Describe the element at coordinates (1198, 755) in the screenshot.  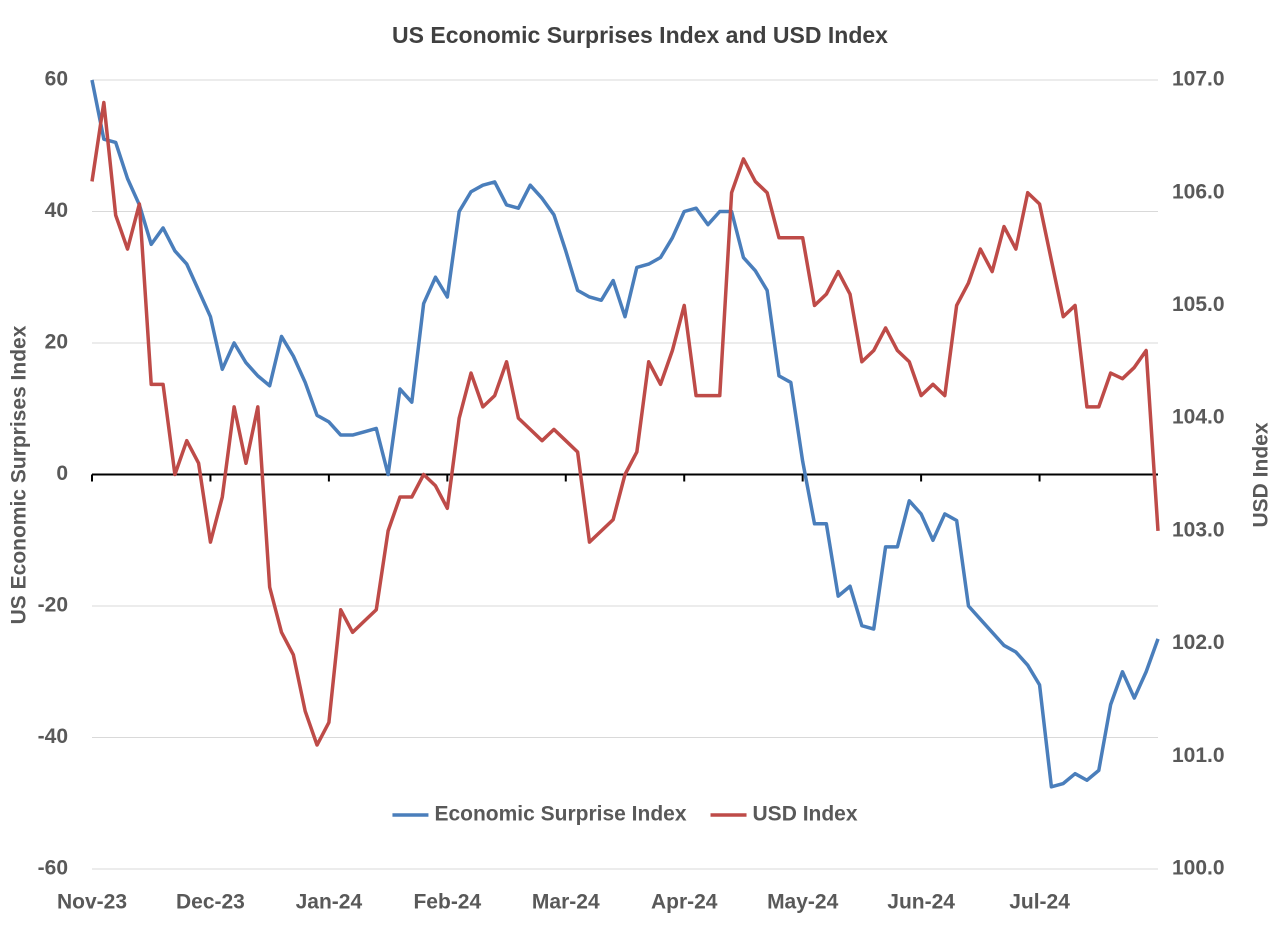
I see `y2-tick-label: 101.0` at that location.